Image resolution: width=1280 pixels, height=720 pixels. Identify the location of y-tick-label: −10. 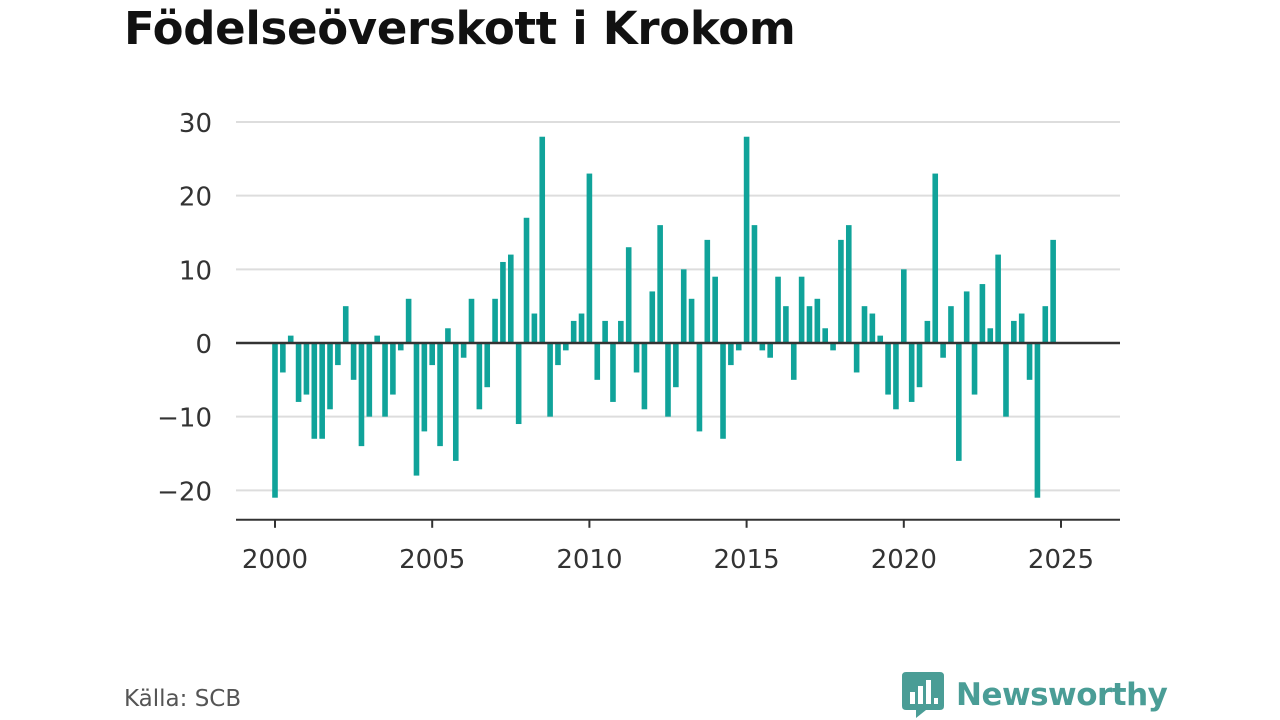
(184, 419).